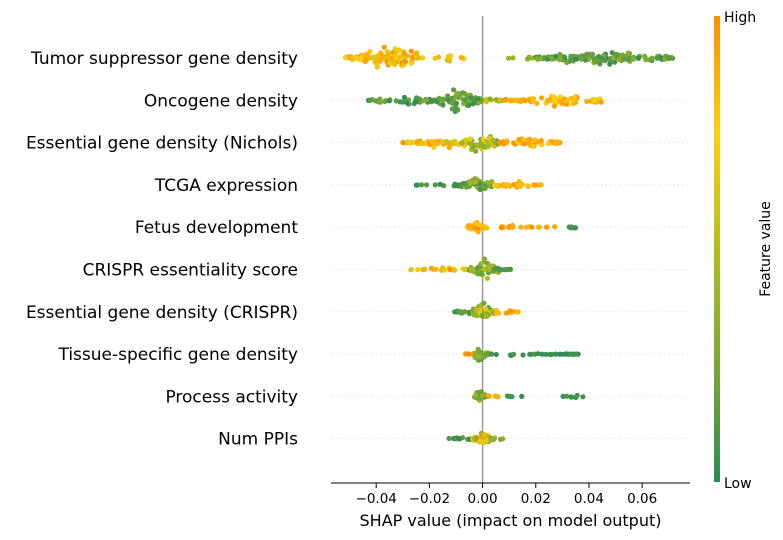 The image size is (783, 540). I want to click on colorbar: High Low Feature value, so click(744, 251).